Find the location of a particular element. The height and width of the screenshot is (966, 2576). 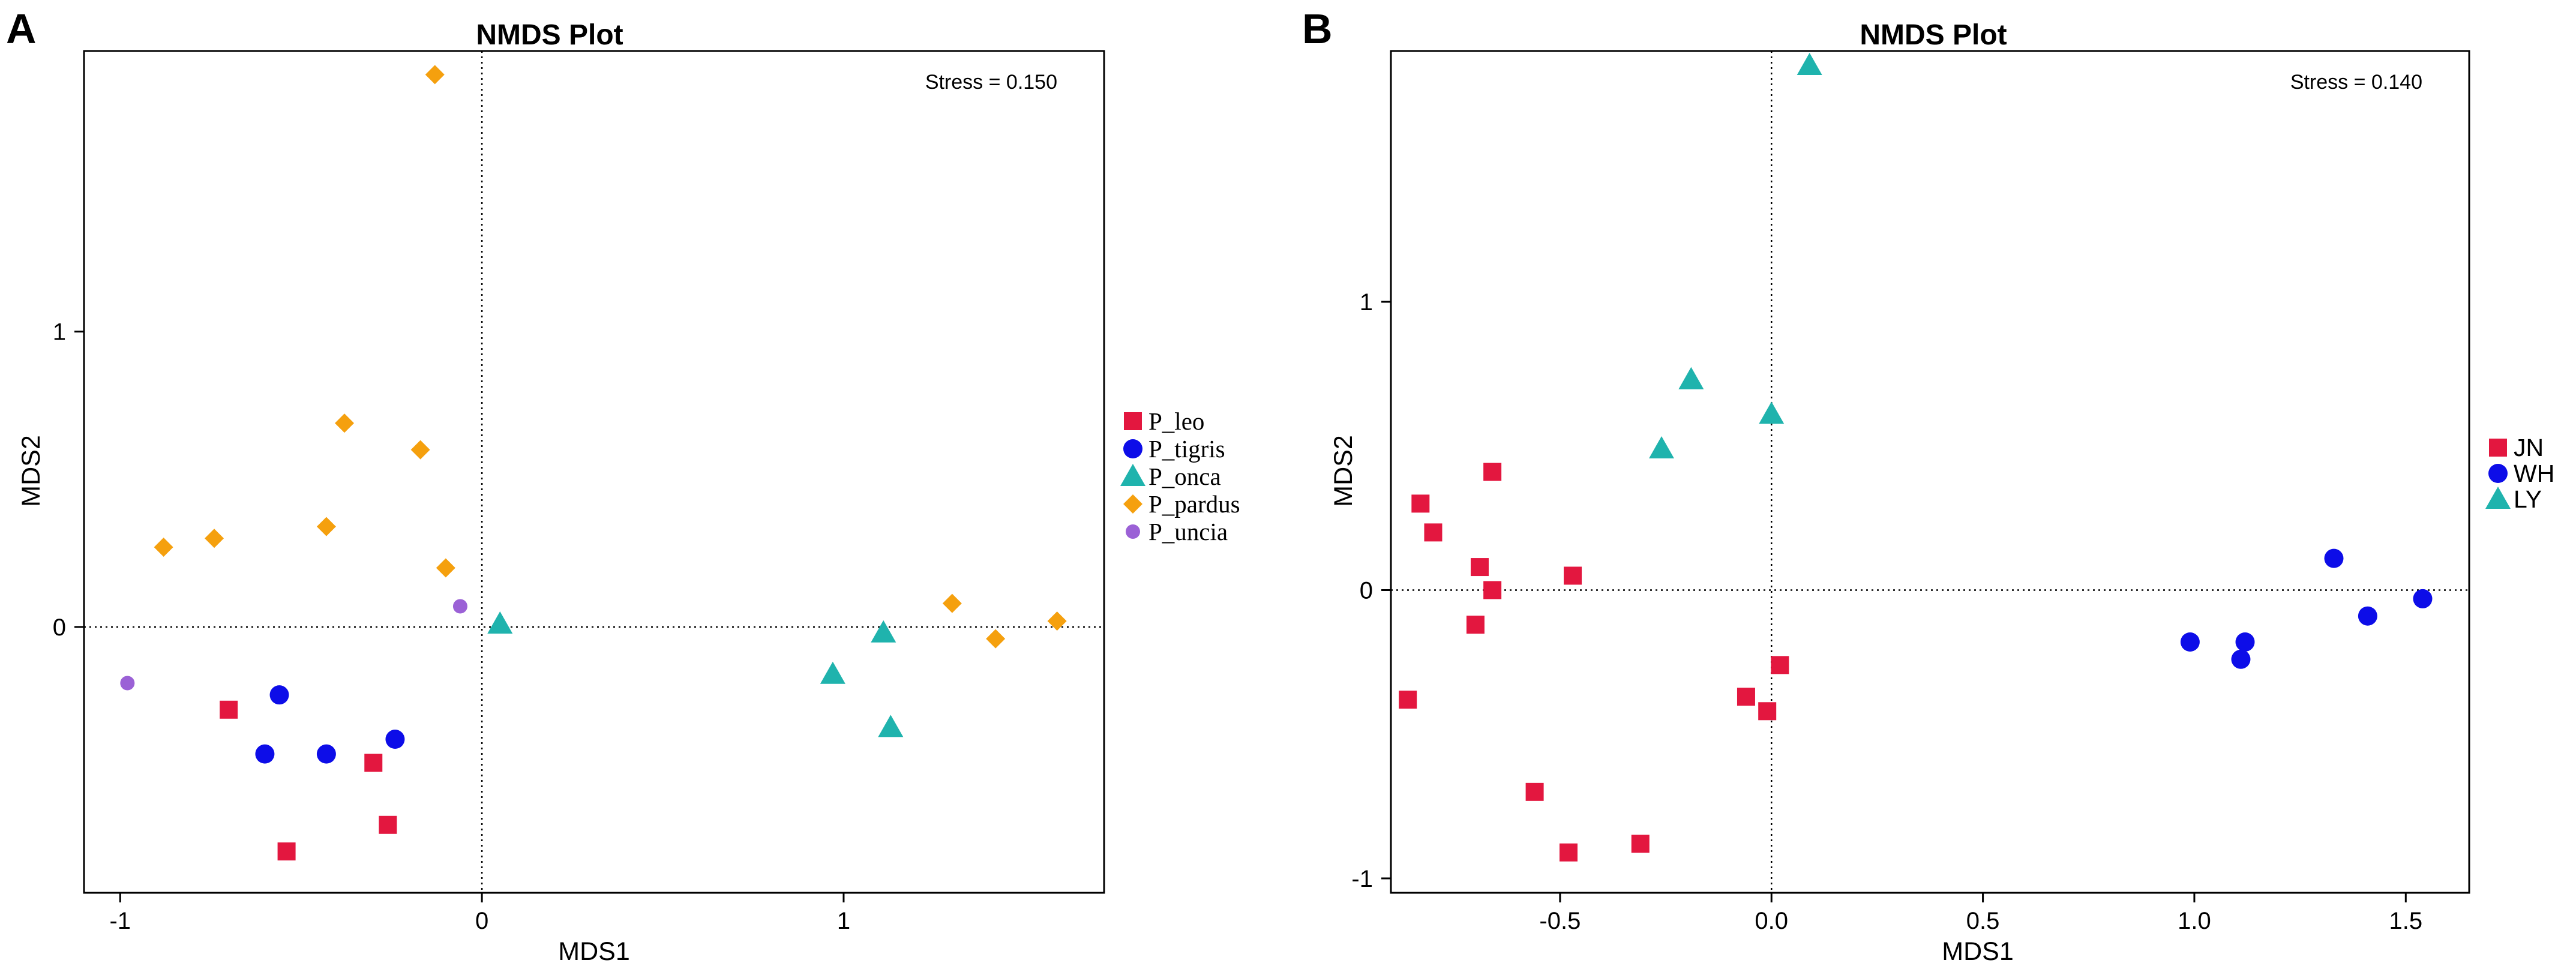

x-tick-label: 0 is located at coordinates (481, 921).